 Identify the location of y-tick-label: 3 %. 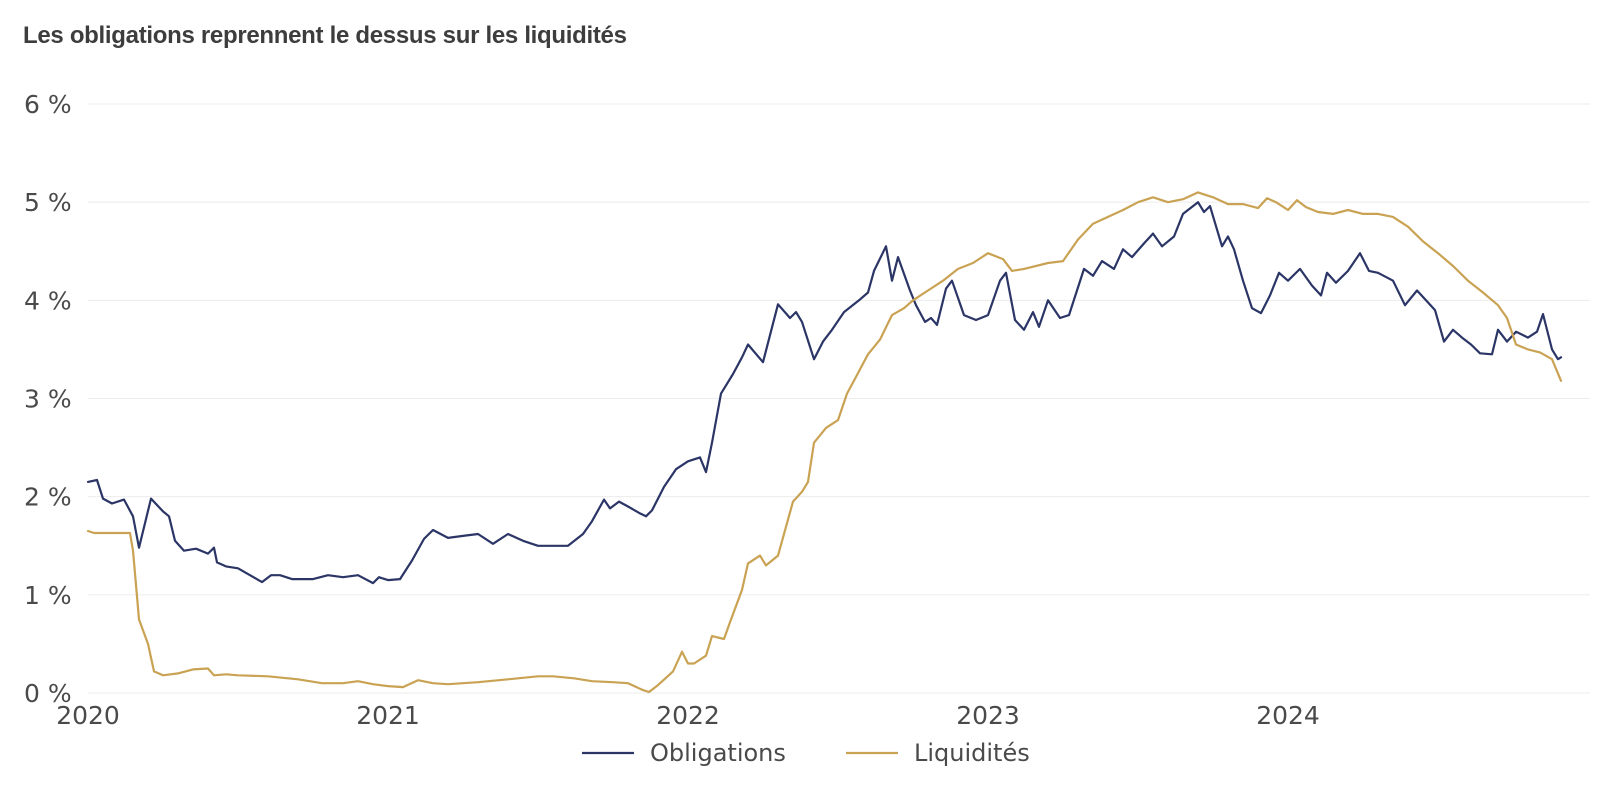
(48, 399).